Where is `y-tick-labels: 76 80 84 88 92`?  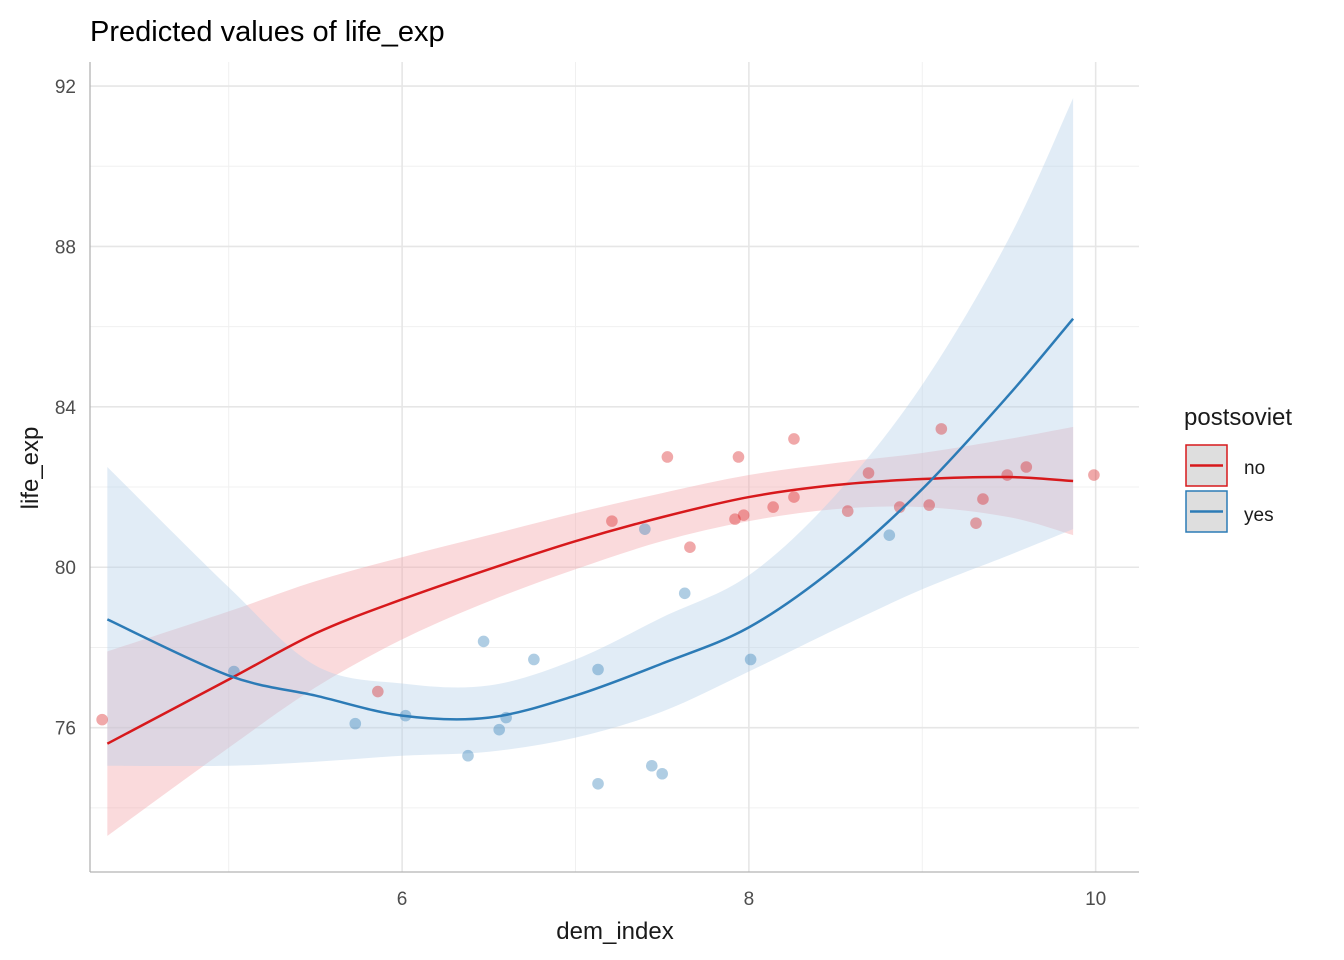 y-tick-labels: 76 80 84 88 92 is located at coordinates (66, 408).